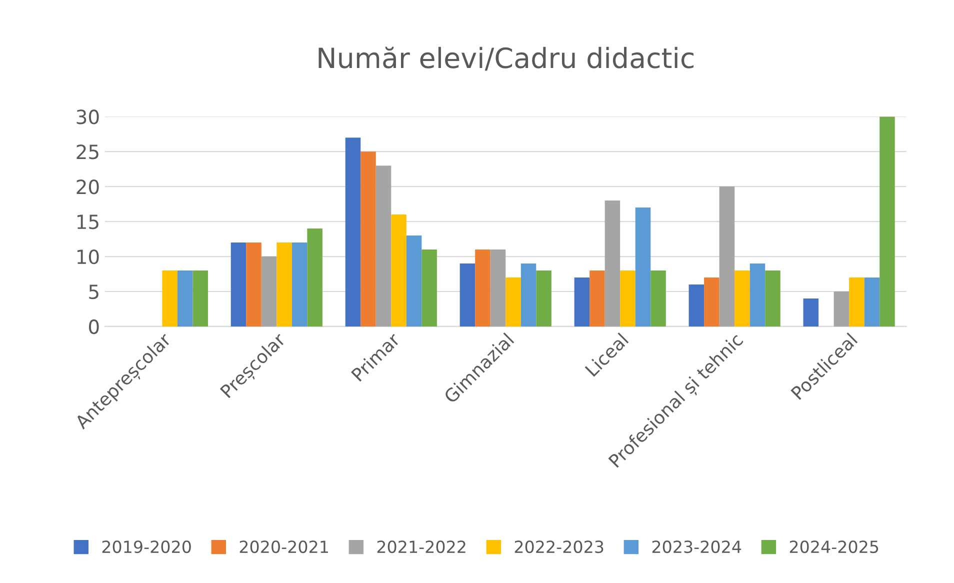 Image resolution: width=954 pixels, height=583 pixels. I want to click on legend-label: 2019-2020, so click(146, 547).